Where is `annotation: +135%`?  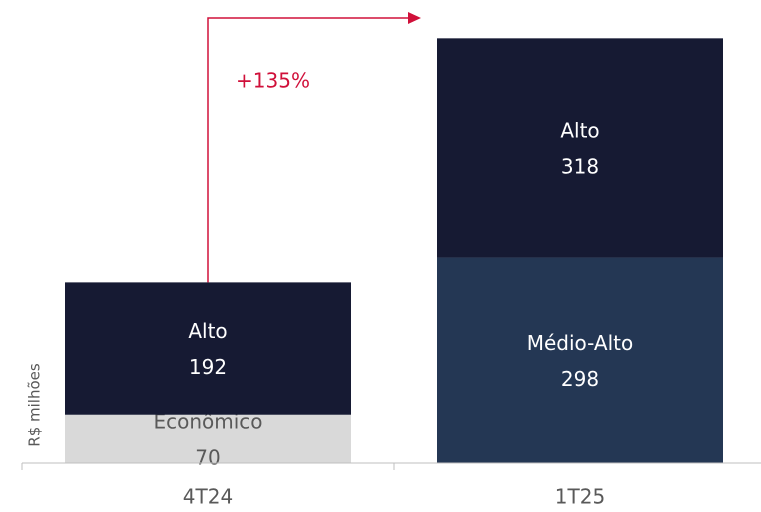 annotation: +135% is located at coordinates (273, 81).